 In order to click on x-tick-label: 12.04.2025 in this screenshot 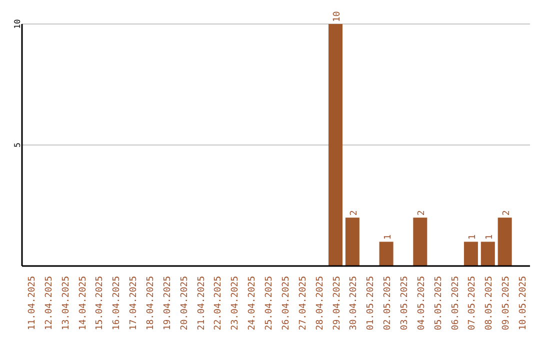, I will do `click(49, 303)`.